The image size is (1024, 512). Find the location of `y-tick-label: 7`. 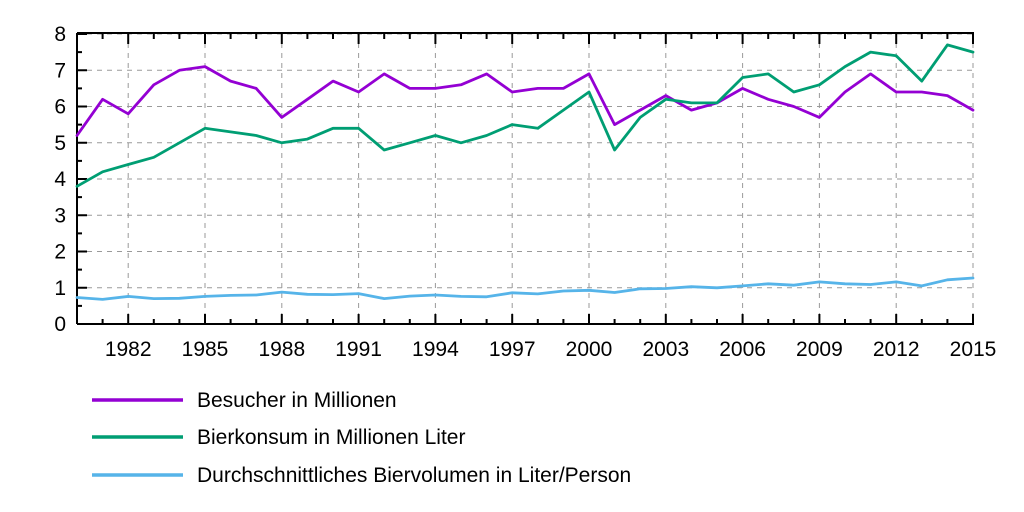

y-tick-label: 7 is located at coordinates (60, 70).